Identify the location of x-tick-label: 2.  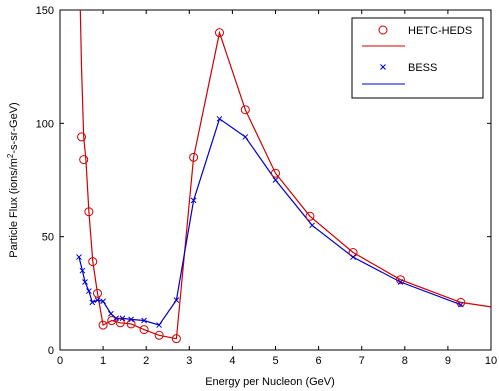
(146, 361).